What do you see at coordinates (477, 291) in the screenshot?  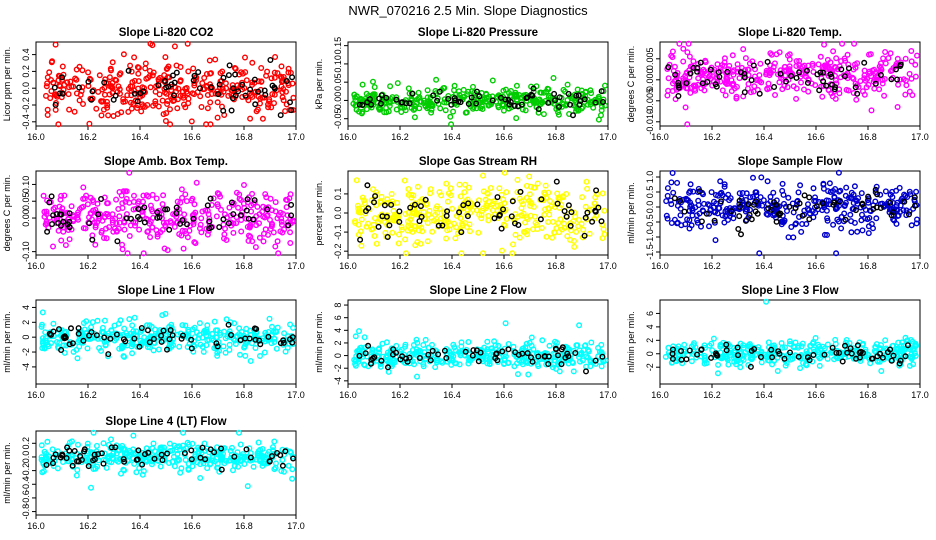 I see `plot-title: Slope Line 2 Flow` at bounding box center [477, 291].